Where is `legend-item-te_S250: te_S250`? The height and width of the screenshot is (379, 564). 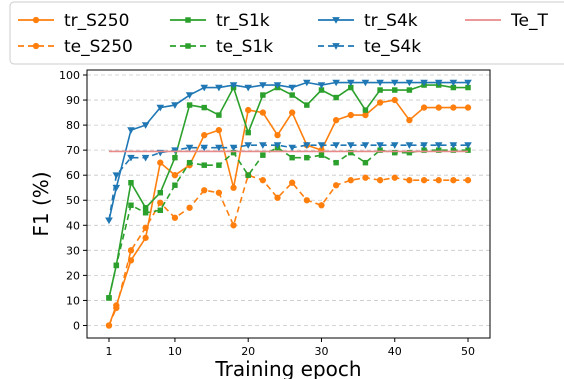
legend-item-te_S250: te_S250 is located at coordinates (75, 47).